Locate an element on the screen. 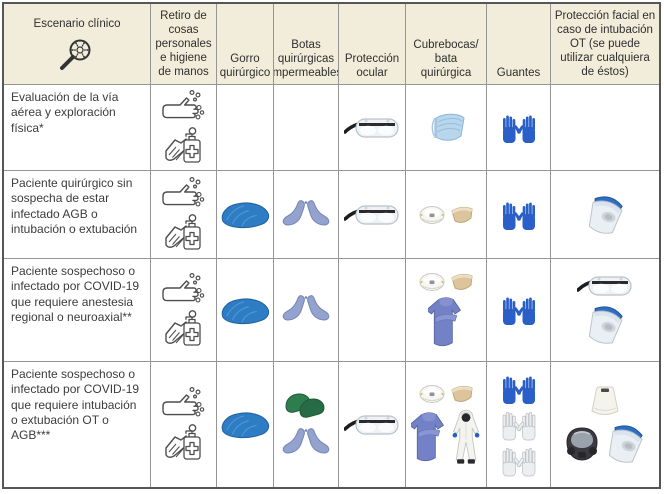  header-cell-escenario: Escenario clínico is located at coordinates (77, 44).